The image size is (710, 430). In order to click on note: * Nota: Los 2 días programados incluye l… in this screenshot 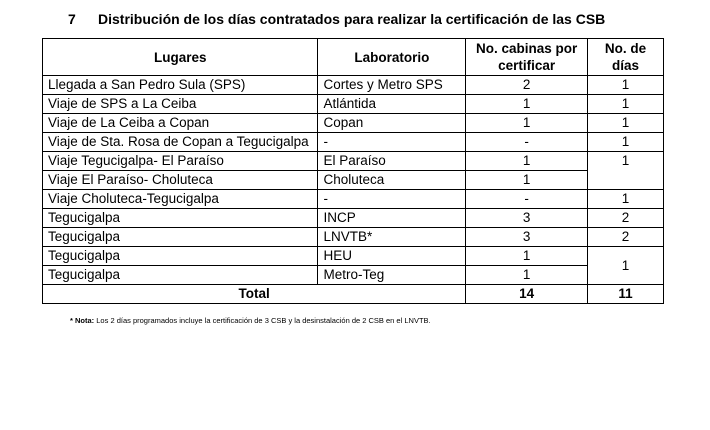, I will do `click(250, 320)`.